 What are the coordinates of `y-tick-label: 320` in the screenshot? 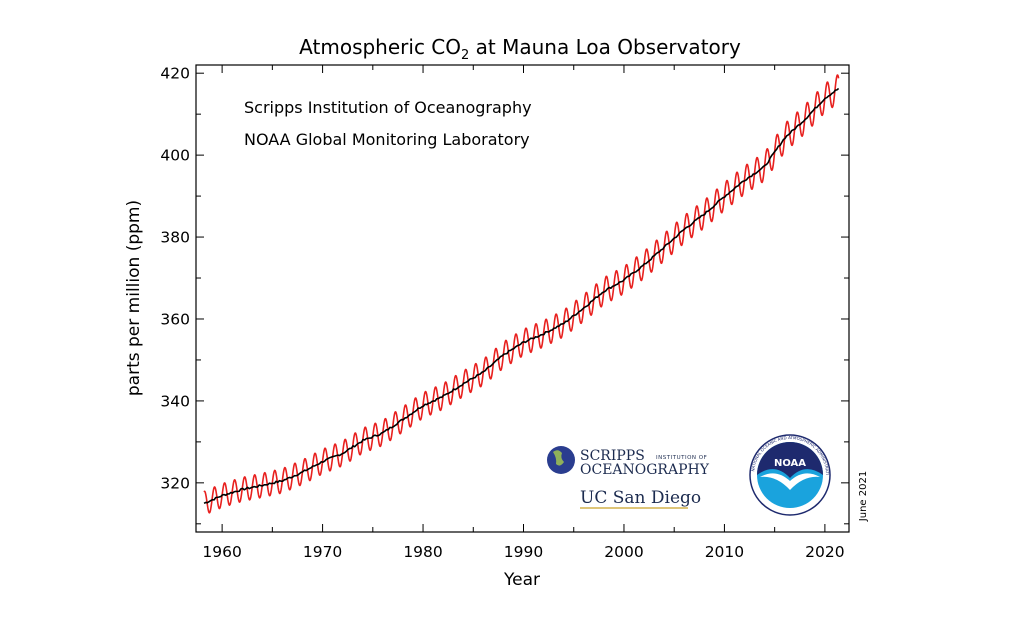 It's located at (175, 483).